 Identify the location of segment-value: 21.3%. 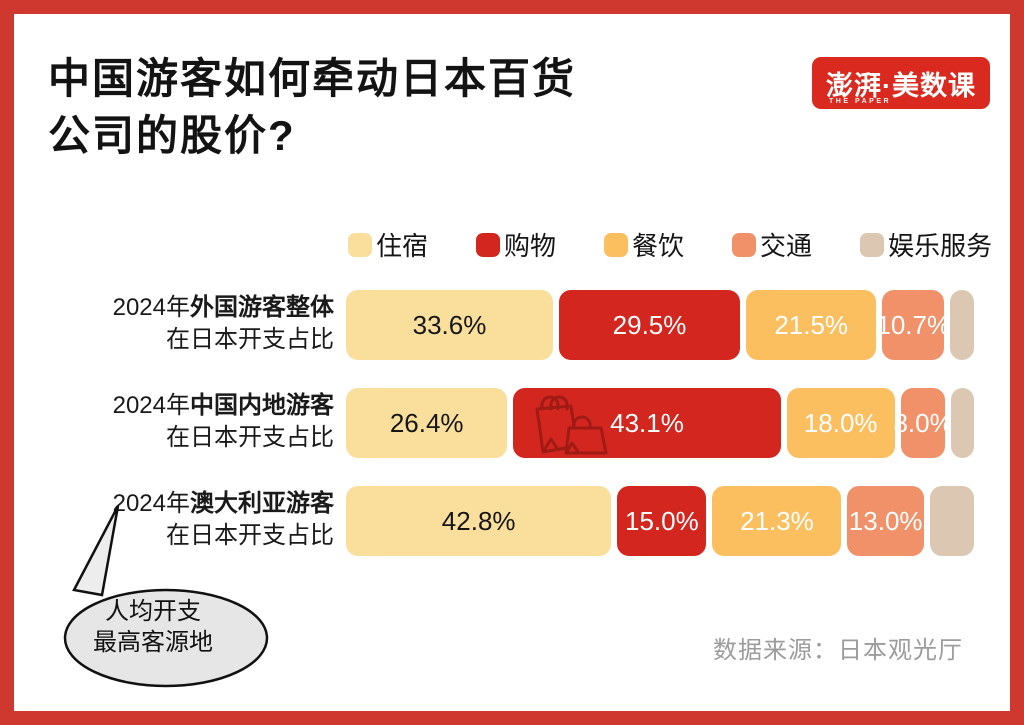
(777, 520).